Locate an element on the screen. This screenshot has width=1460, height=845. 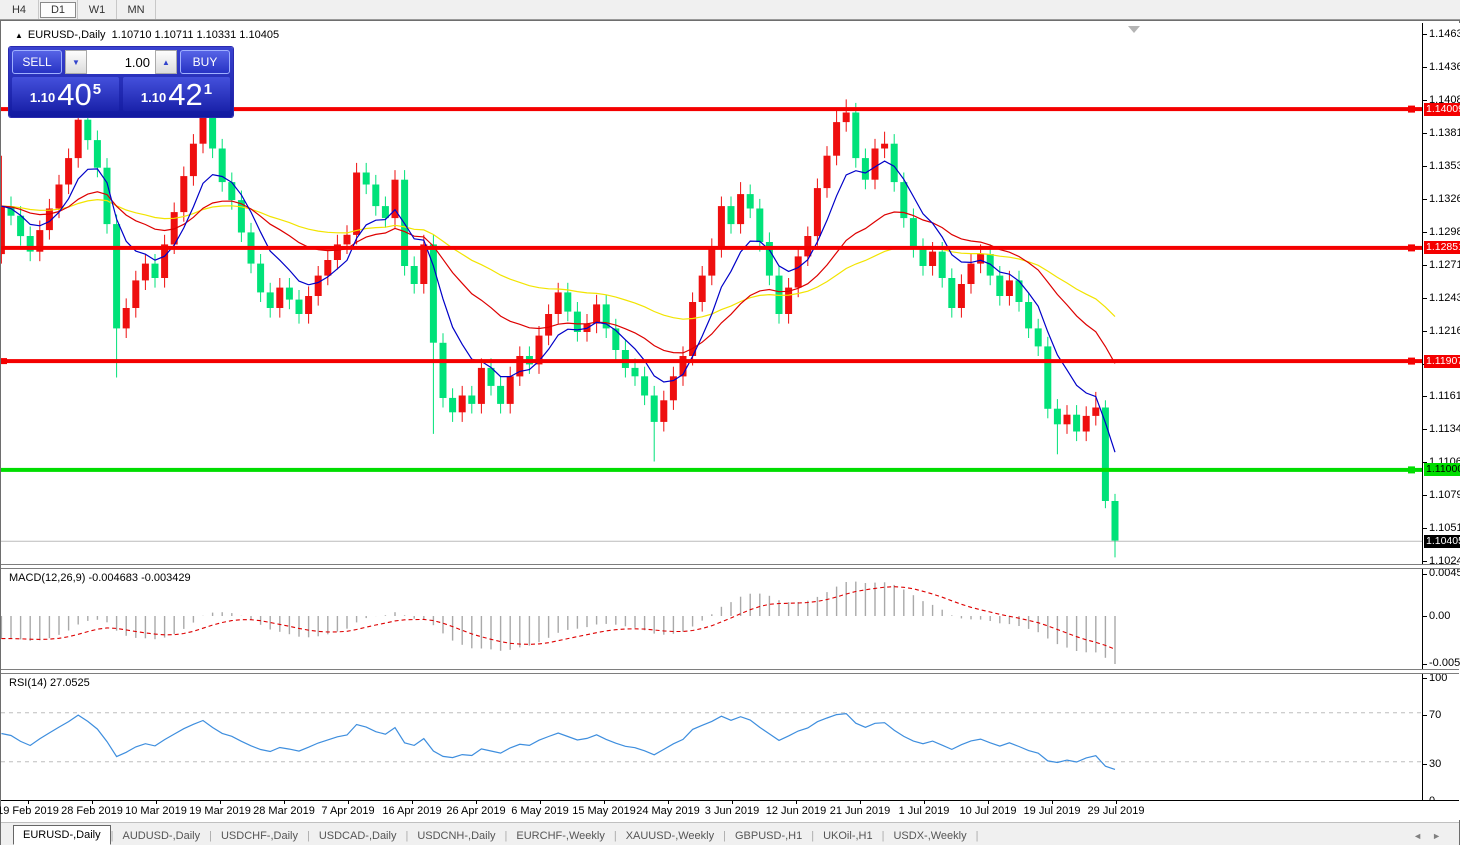
price-tick-label: 1.12710 is located at coordinates (1444, 264).